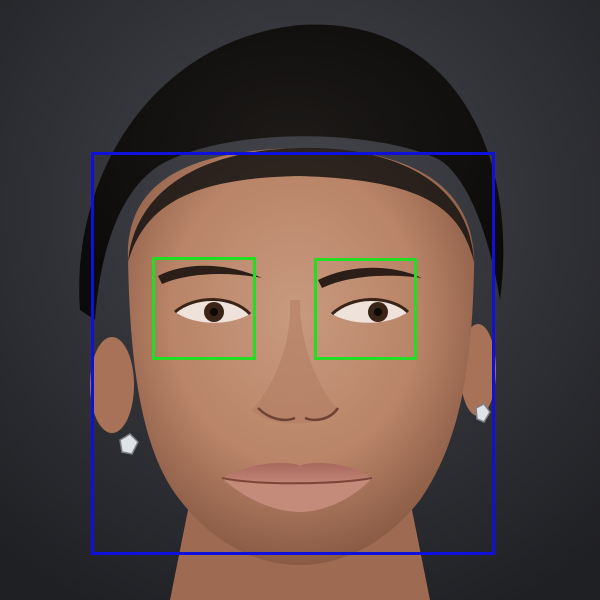  What do you see at coordinates (129, 444) in the screenshot?
I see `left-earring` at bounding box center [129, 444].